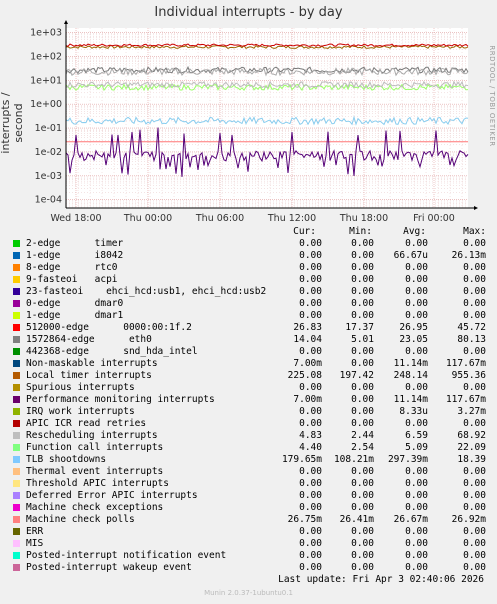 The width and height of the screenshot is (497, 604). Describe the element at coordinates (307, 339) in the screenshot. I see `legend-cur: 14.04` at that location.